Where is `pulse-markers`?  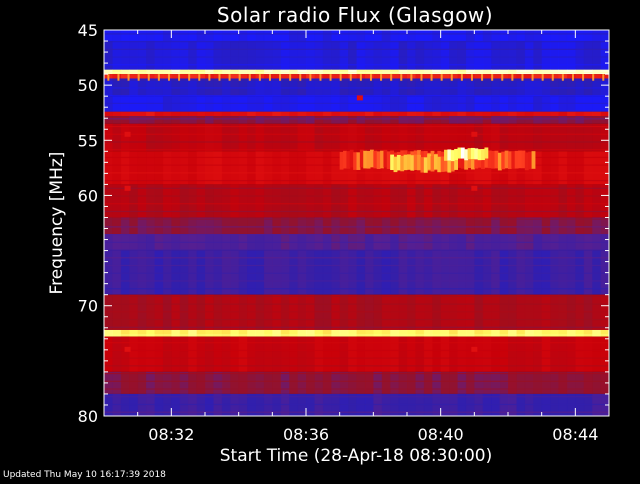 pulse-markers is located at coordinates (356, 77).